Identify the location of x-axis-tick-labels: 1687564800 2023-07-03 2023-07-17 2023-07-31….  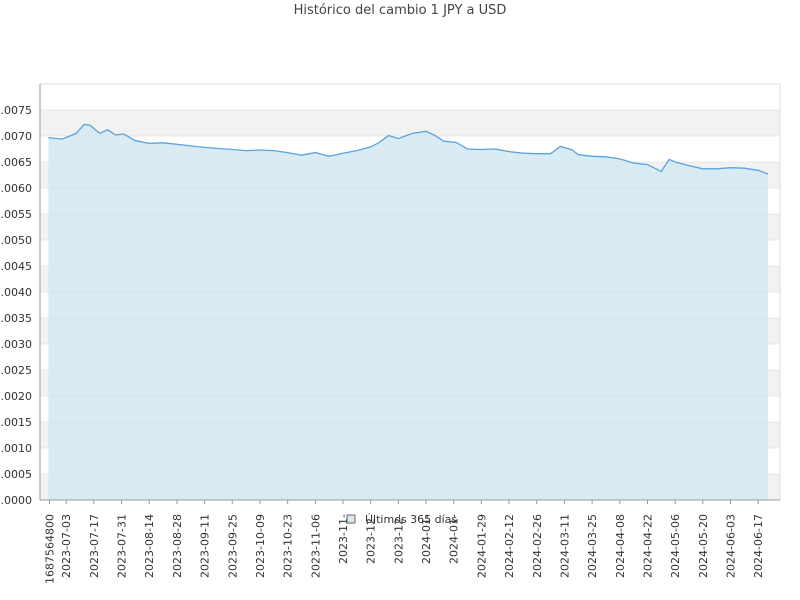
(405, 549).